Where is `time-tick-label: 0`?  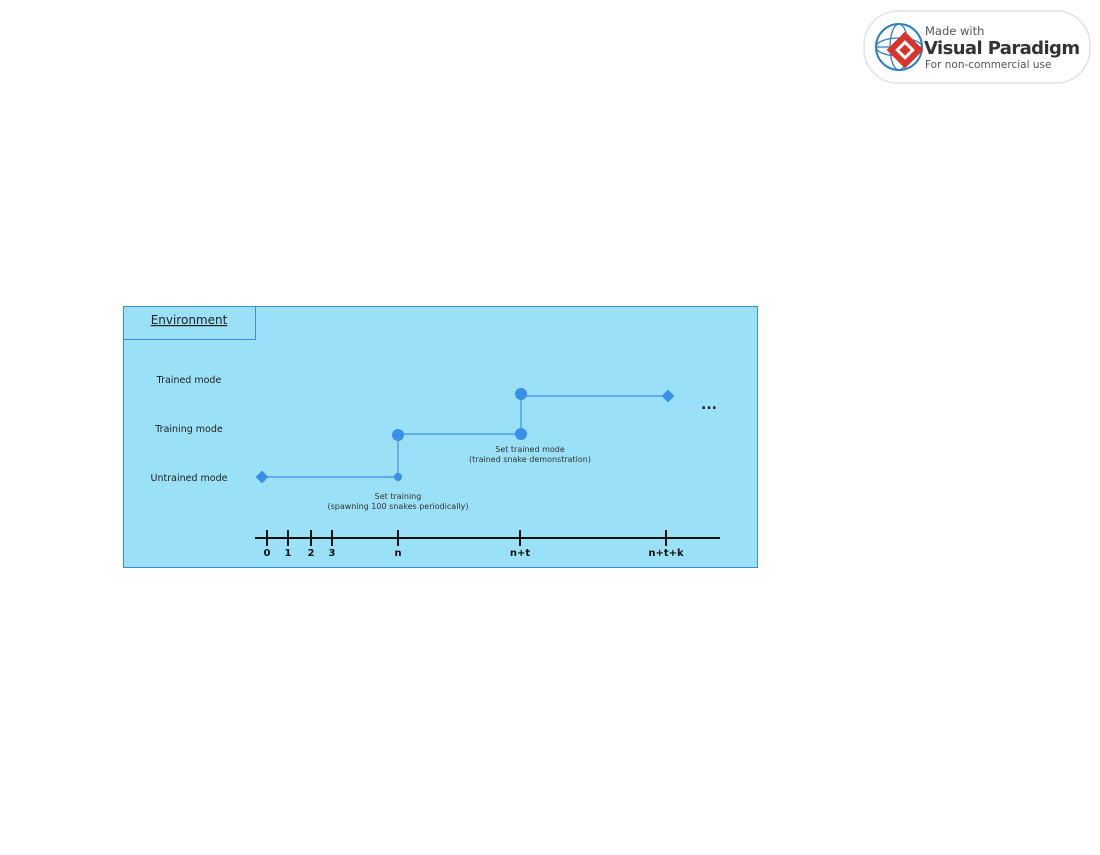
time-tick-label: 0 is located at coordinates (267, 553).